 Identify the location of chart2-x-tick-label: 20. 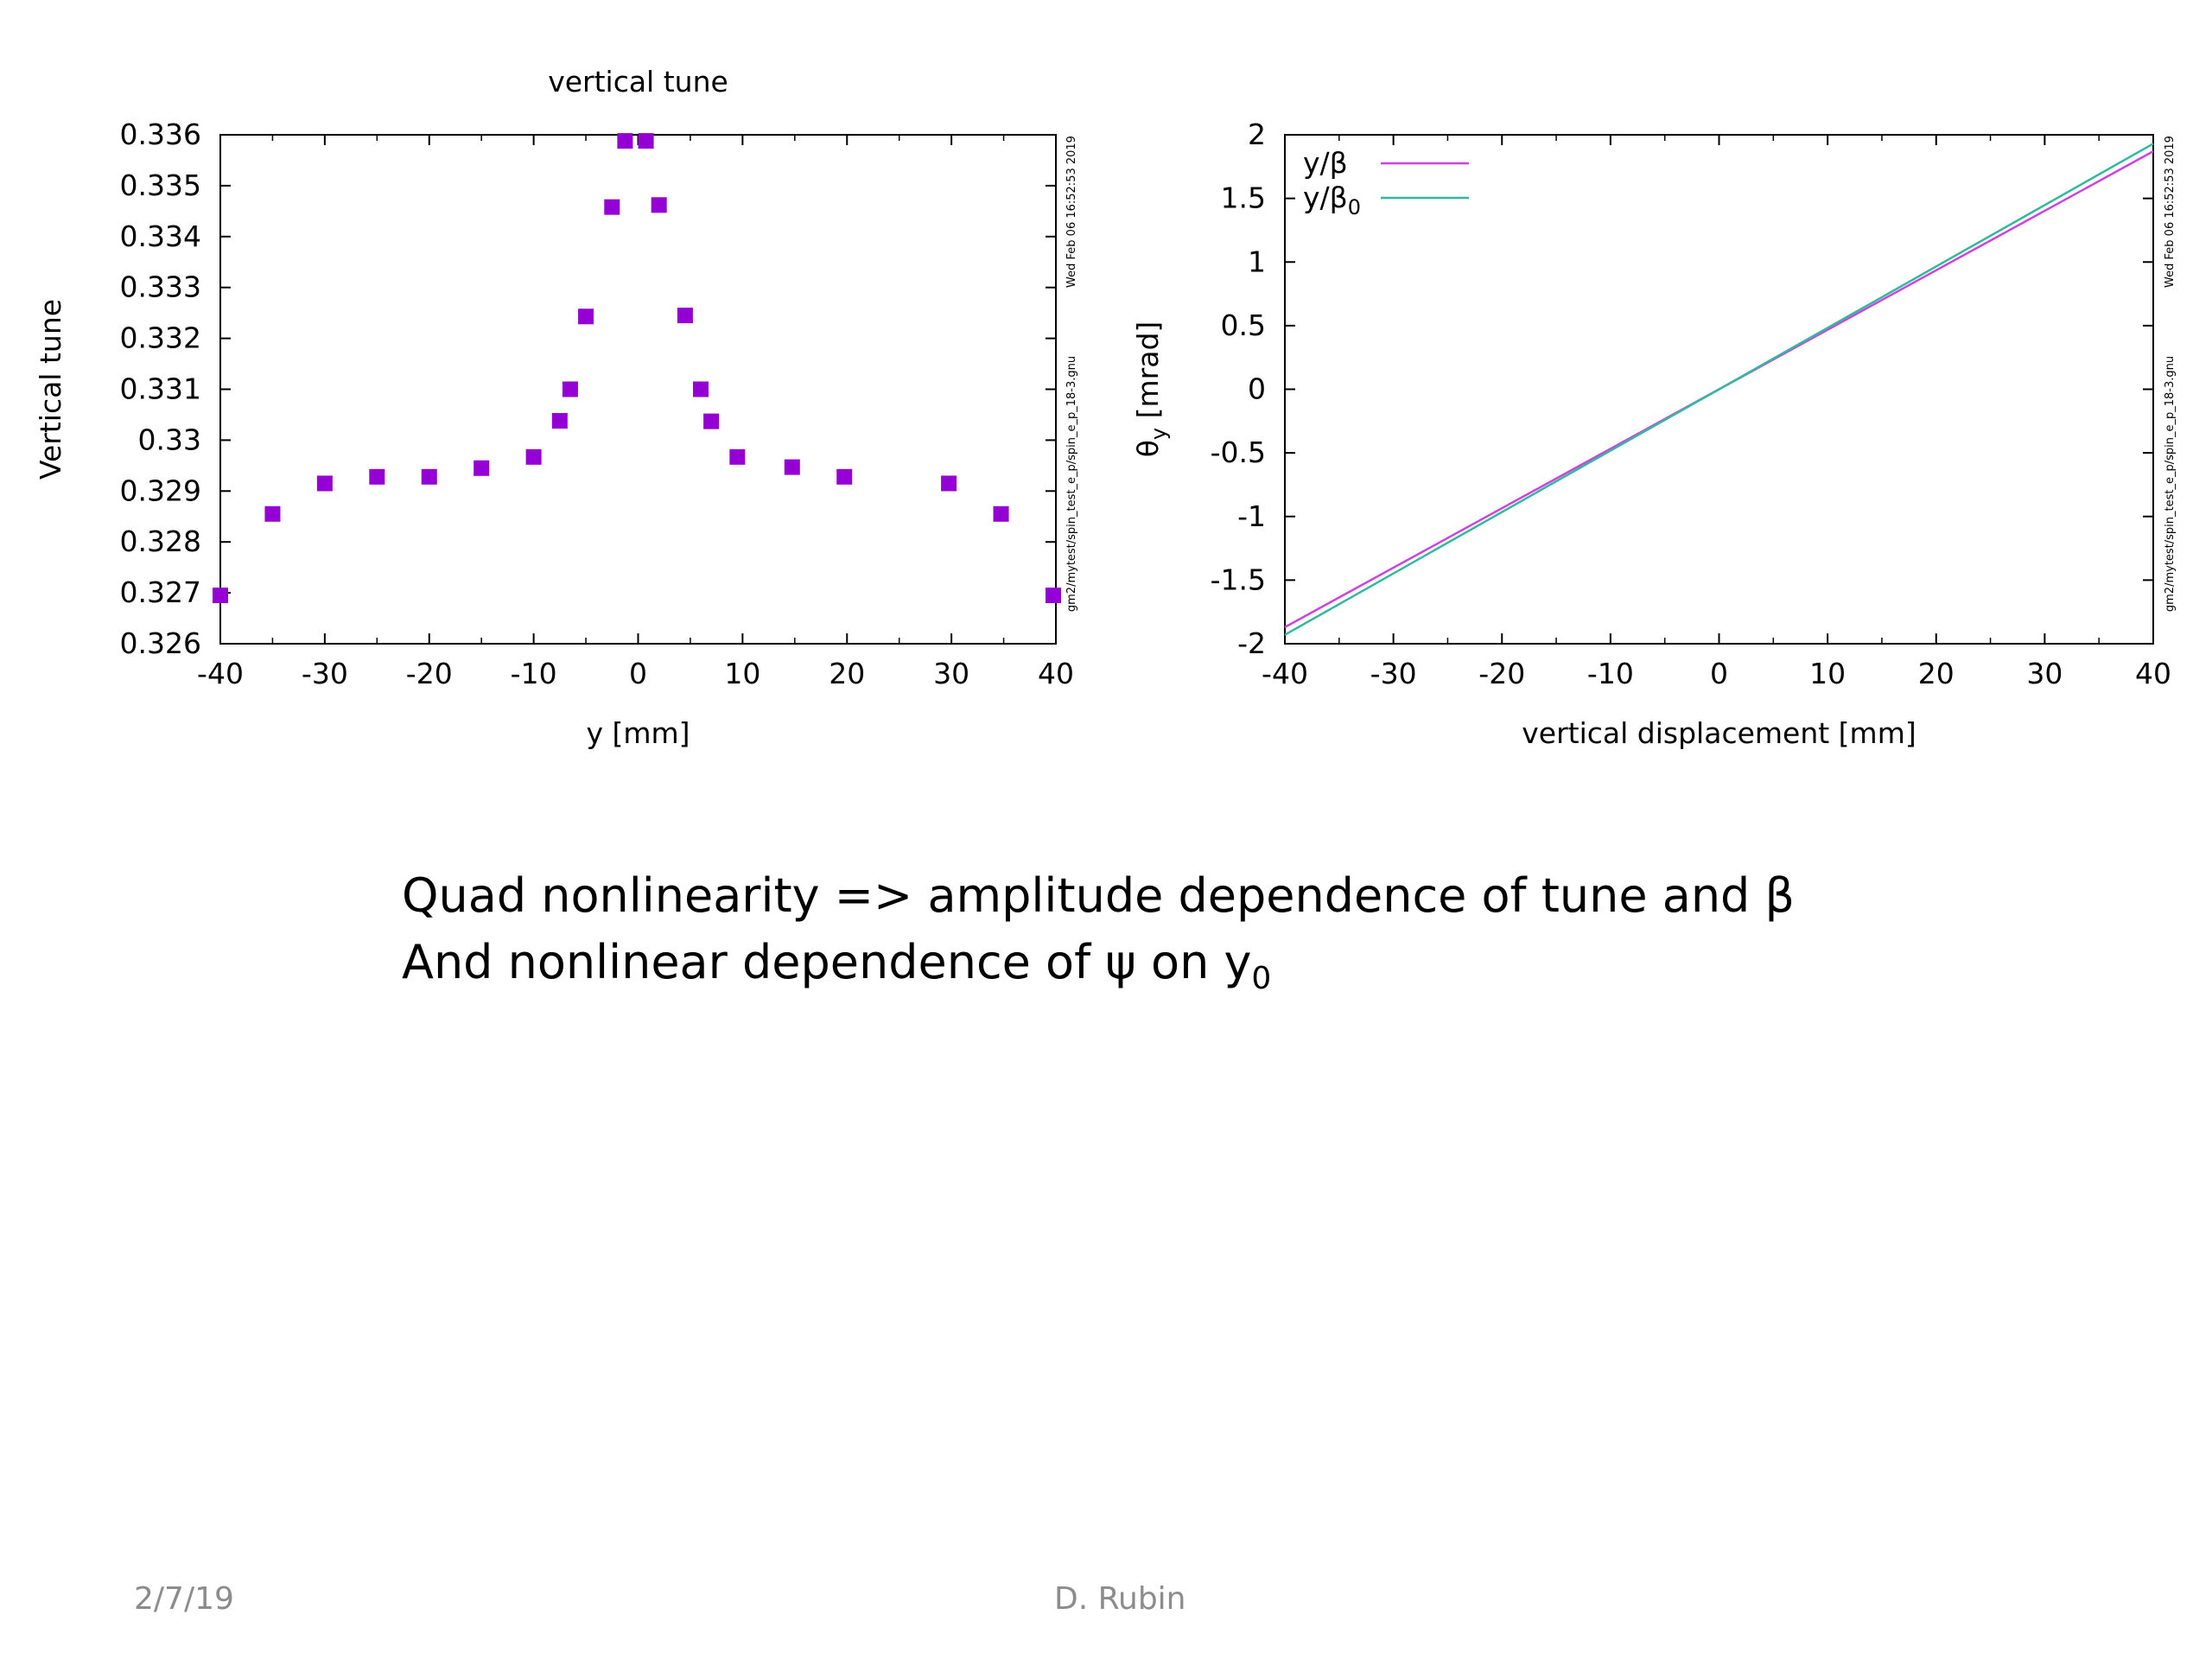
(1936, 673).